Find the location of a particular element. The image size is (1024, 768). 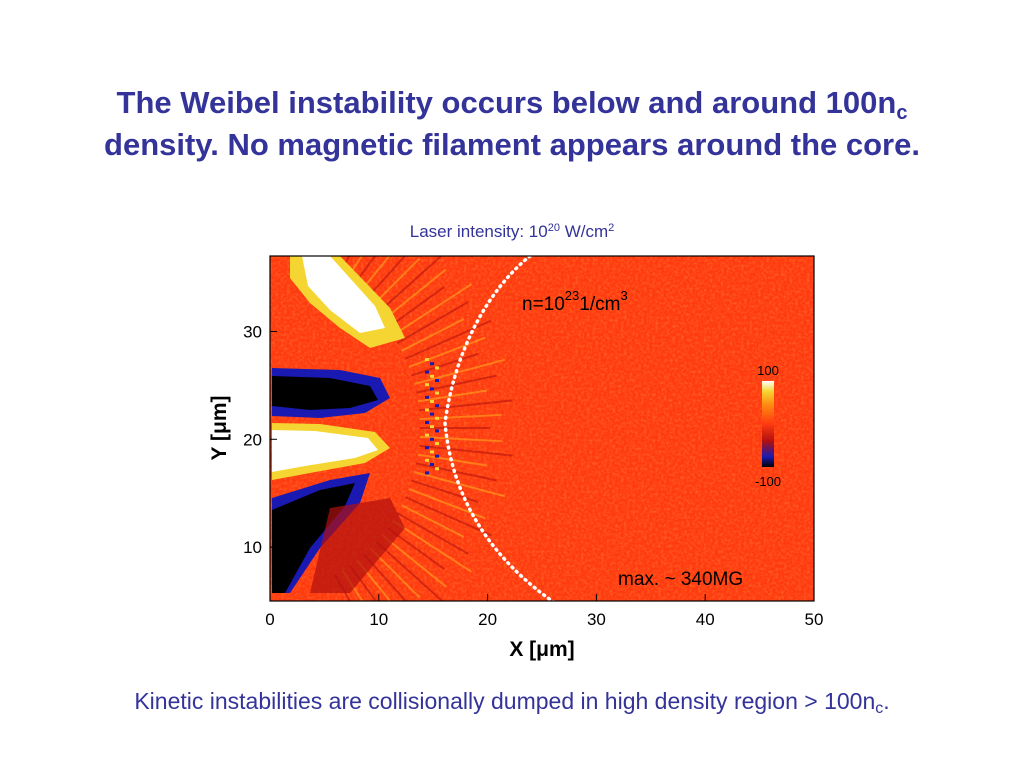

x-tick-label: 10 is located at coordinates (378, 619).